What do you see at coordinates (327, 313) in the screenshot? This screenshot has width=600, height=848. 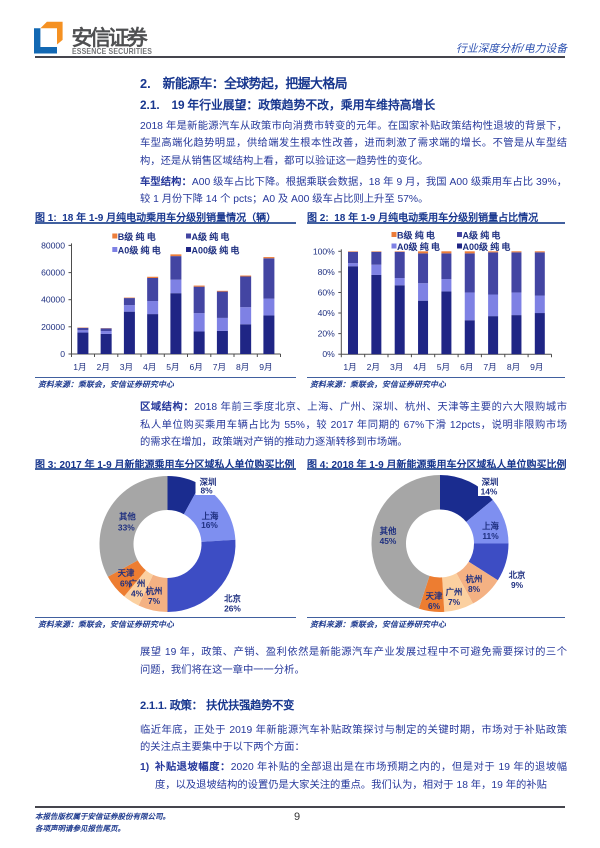 I see `svg-text: 40%` at bounding box center [327, 313].